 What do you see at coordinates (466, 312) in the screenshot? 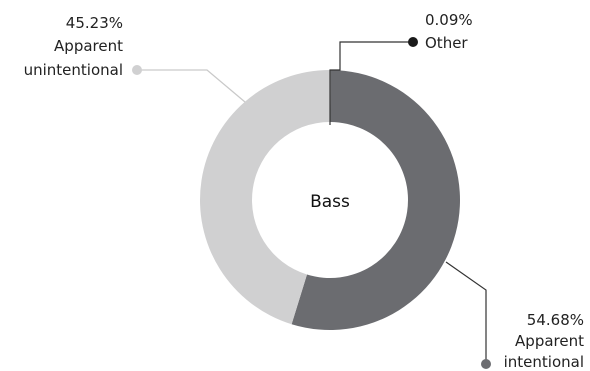
I see `leader-line-apparent-intentional` at bounding box center [466, 312].